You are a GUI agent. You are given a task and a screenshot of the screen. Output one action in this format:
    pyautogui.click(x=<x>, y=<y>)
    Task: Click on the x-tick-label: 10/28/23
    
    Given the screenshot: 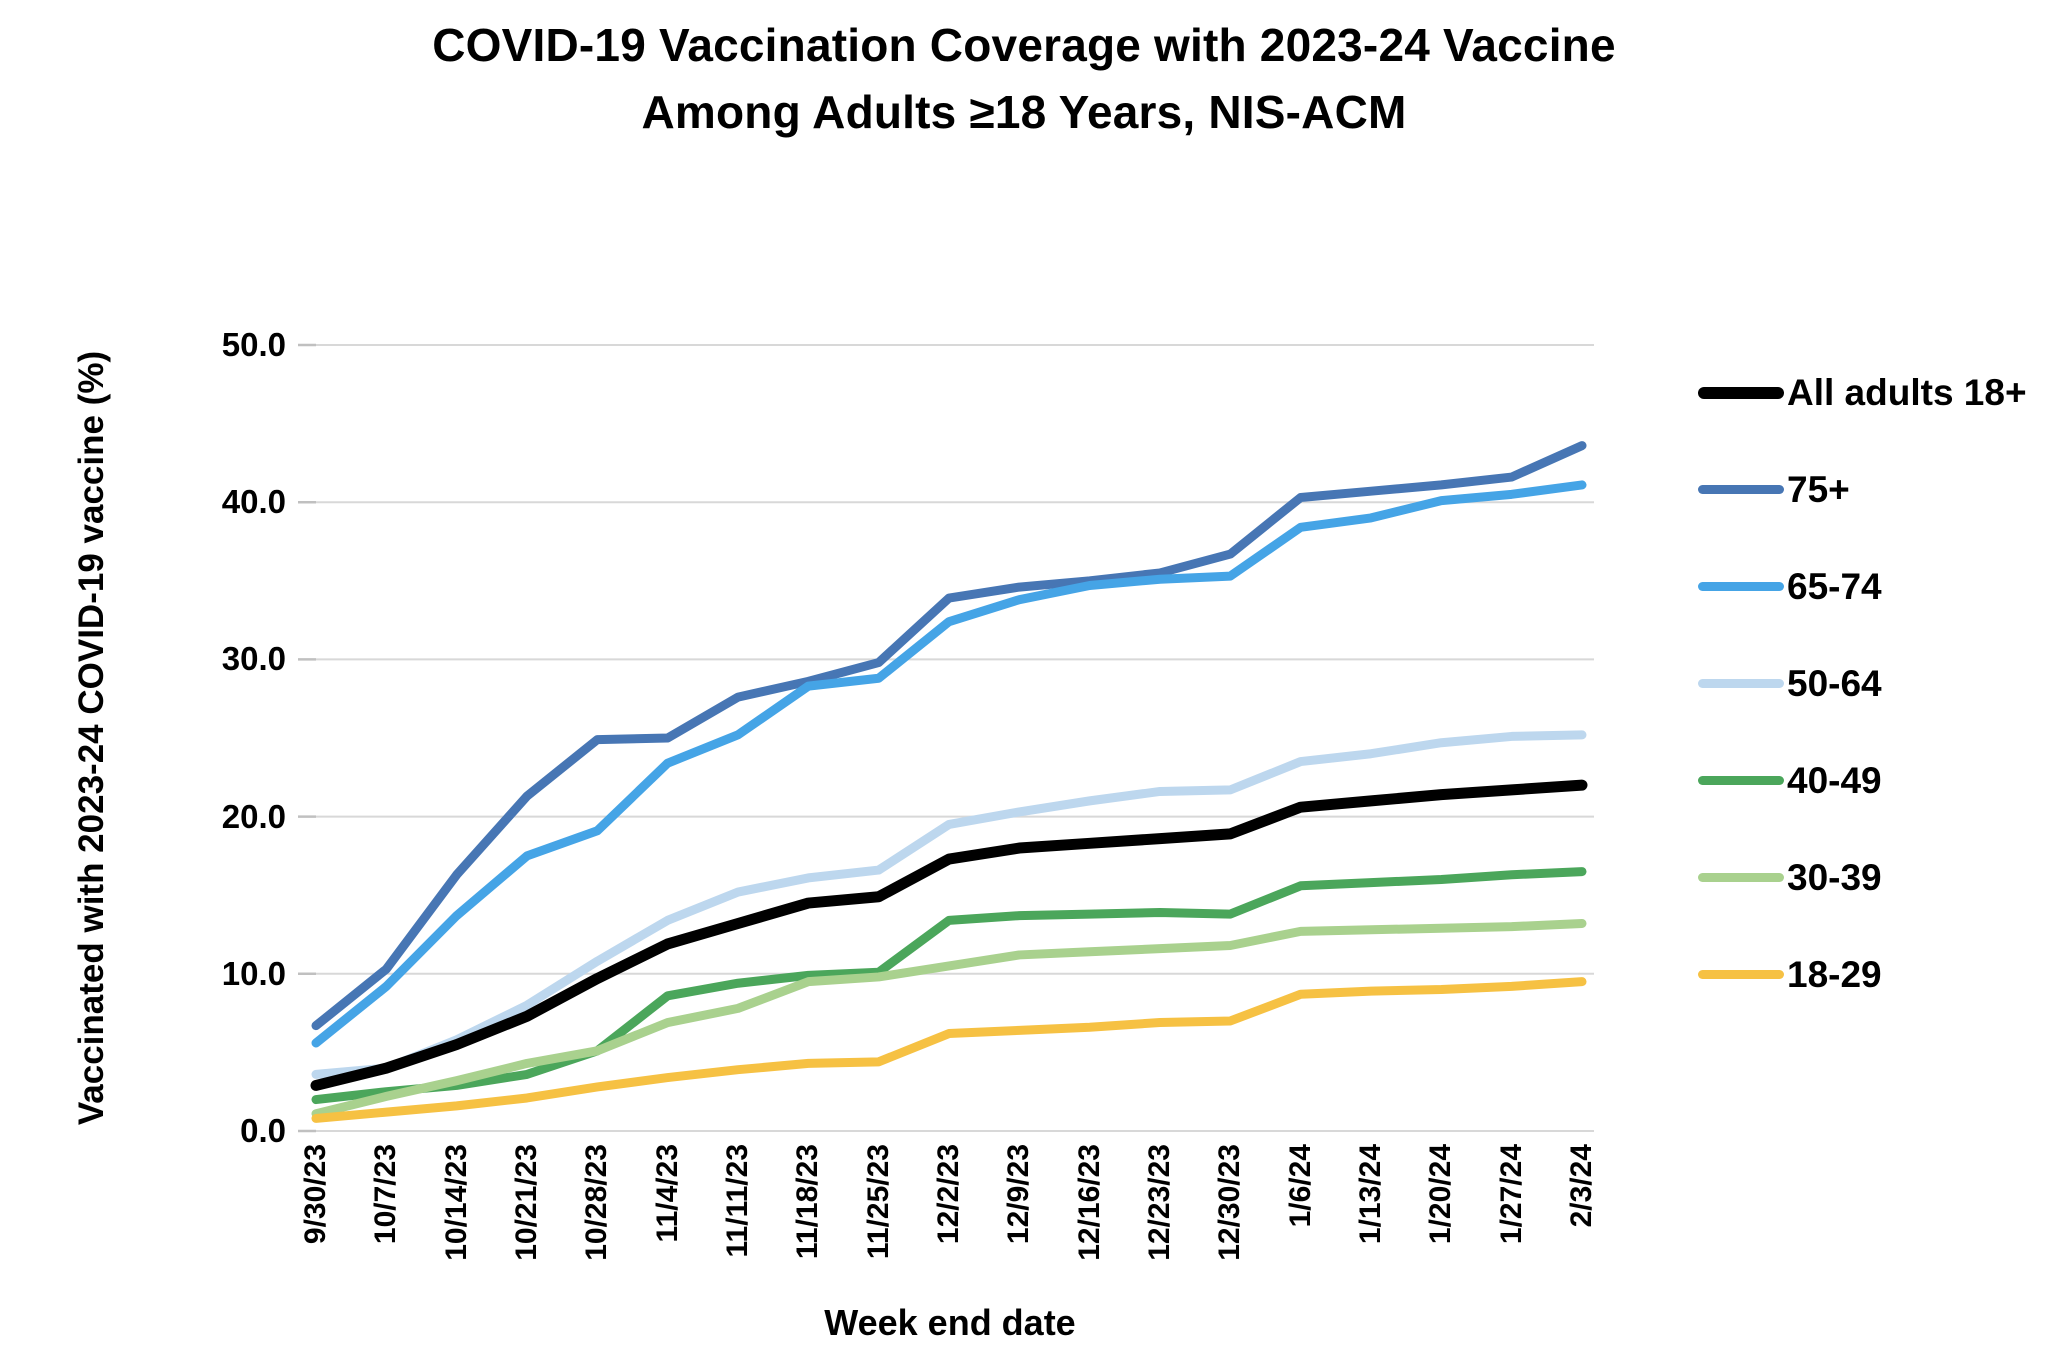 What is the action you would take?
    pyautogui.click(x=597, y=1202)
    